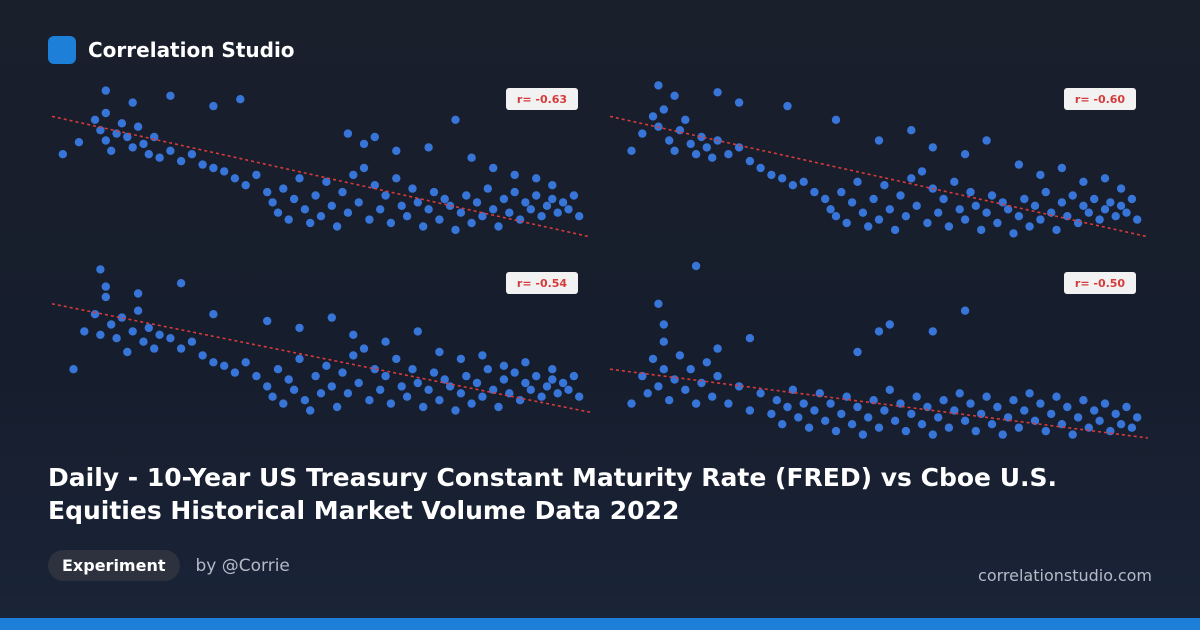  Describe the element at coordinates (242, 565) in the screenshot. I see `author-label: by @Corrie` at that location.